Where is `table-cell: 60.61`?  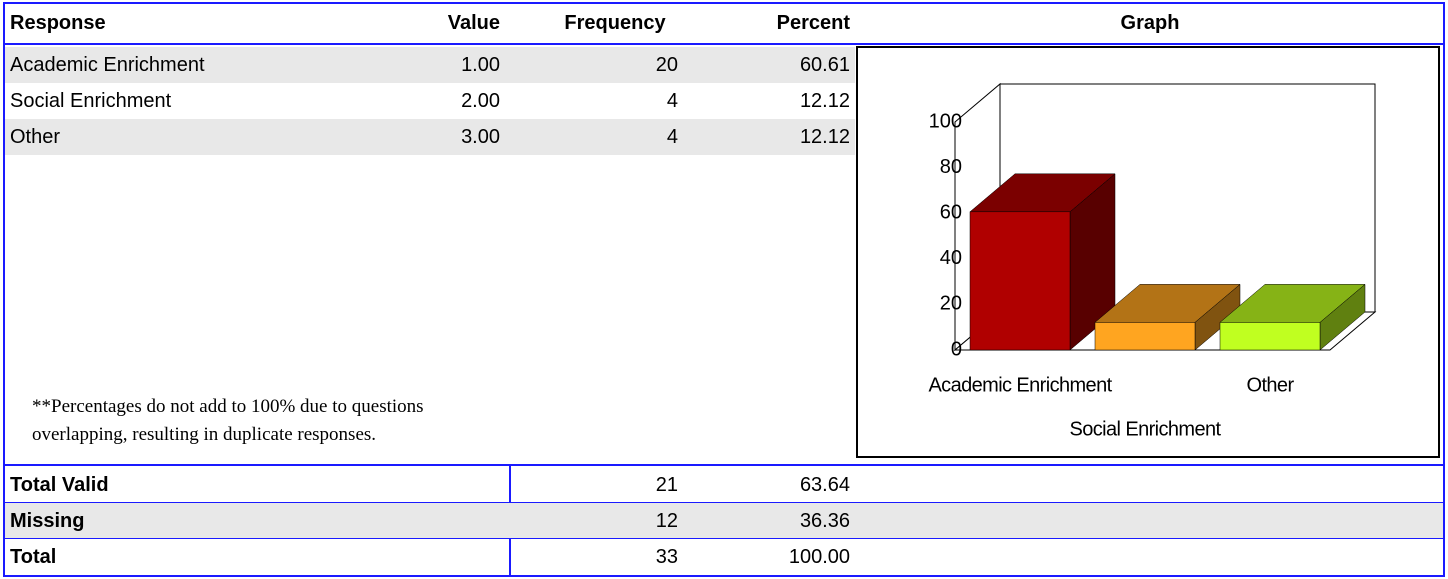
table-cell: 60.61 is located at coordinates (824, 65).